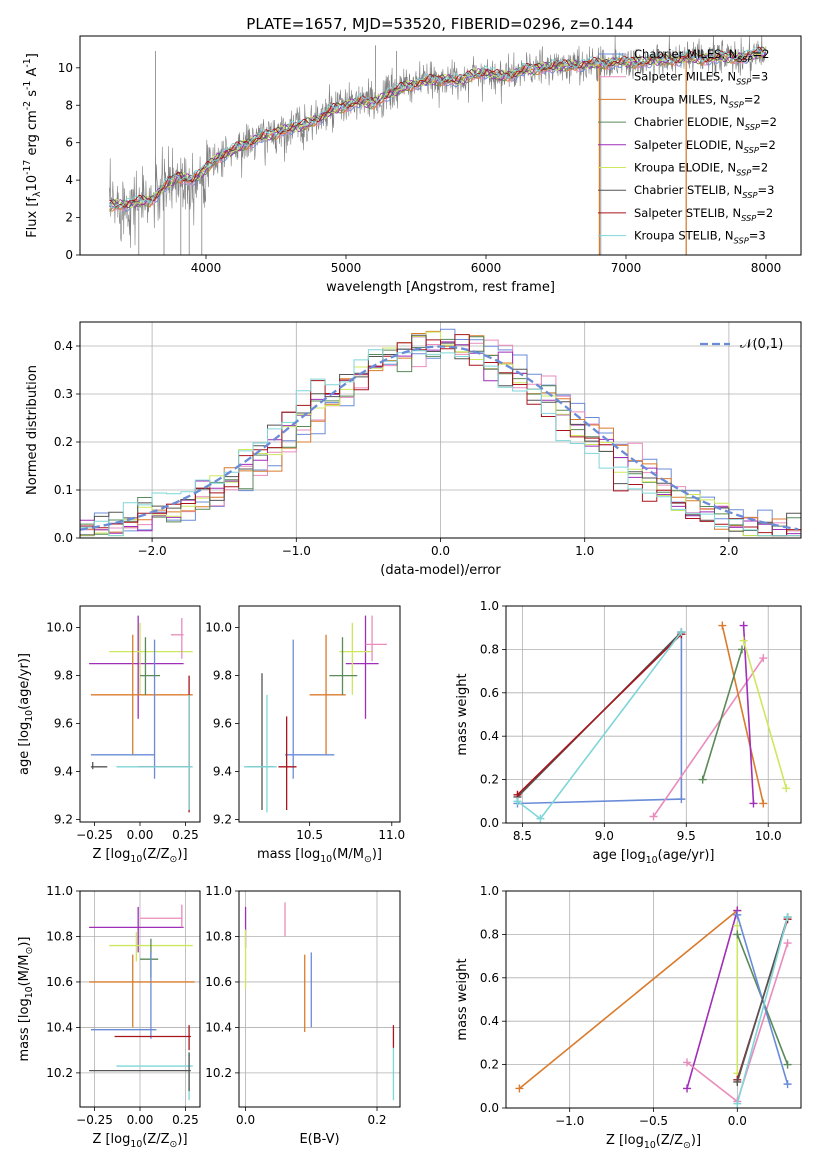  What do you see at coordinates (440, 287) in the screenshot?
I see `x-axis-label: wavelength [Angstrom, rest frame]` at bounding box center [440, 287].